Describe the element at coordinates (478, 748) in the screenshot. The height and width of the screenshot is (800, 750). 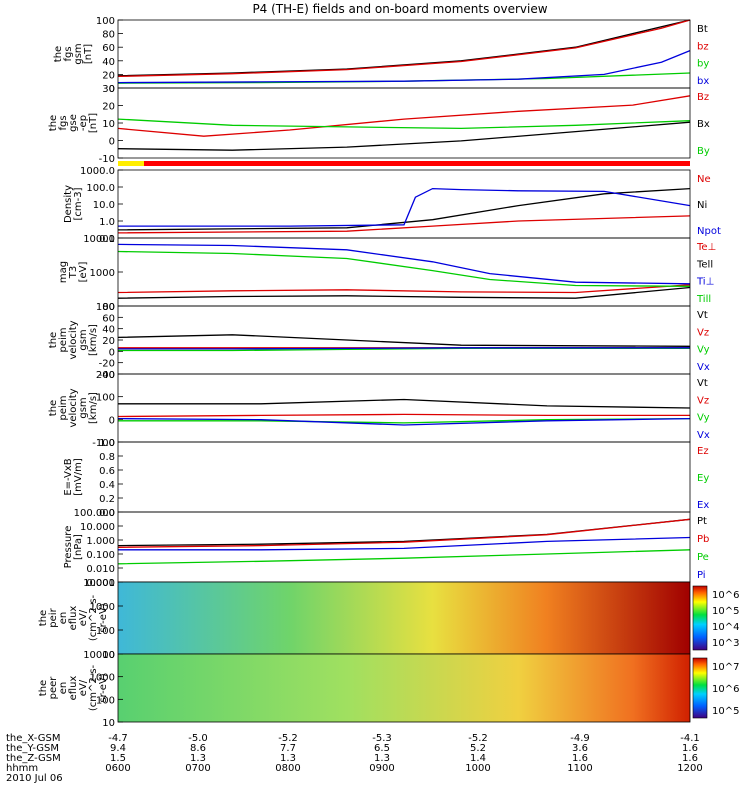
I see `x-tick-label: 5.2` at that location.